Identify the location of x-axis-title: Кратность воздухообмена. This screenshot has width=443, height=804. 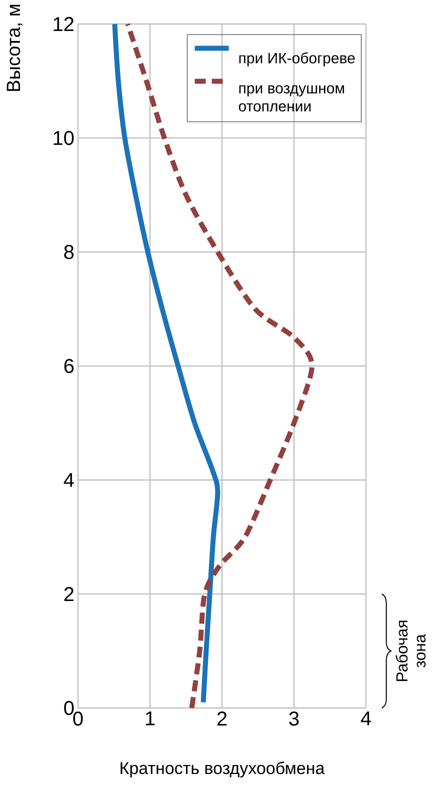
(222, 770).